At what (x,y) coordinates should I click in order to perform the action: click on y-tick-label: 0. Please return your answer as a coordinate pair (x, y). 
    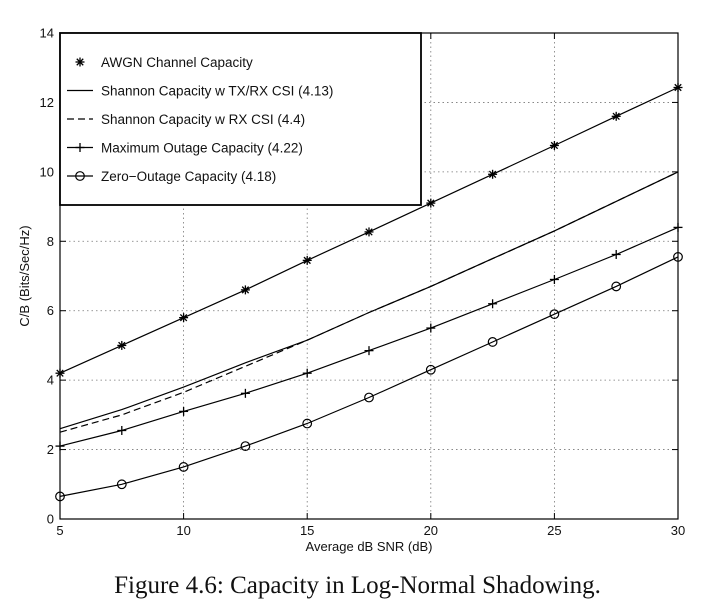
    Looking at the image, I should click on (50, 519).